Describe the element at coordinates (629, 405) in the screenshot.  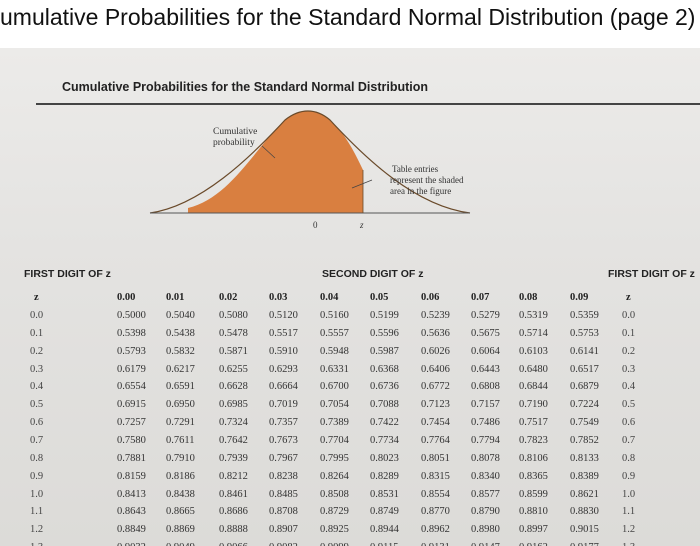
I see `row-z-label-right: 0.5` at that location.